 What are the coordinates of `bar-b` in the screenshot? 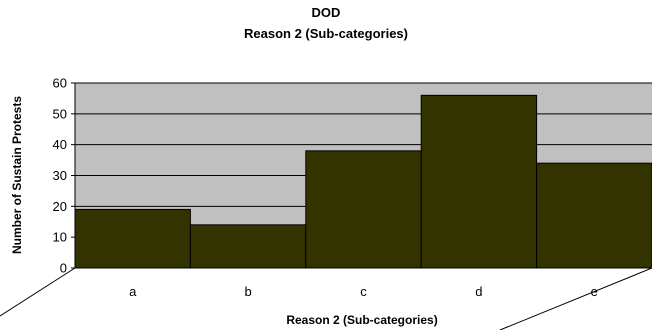 It's located at (248, 246).